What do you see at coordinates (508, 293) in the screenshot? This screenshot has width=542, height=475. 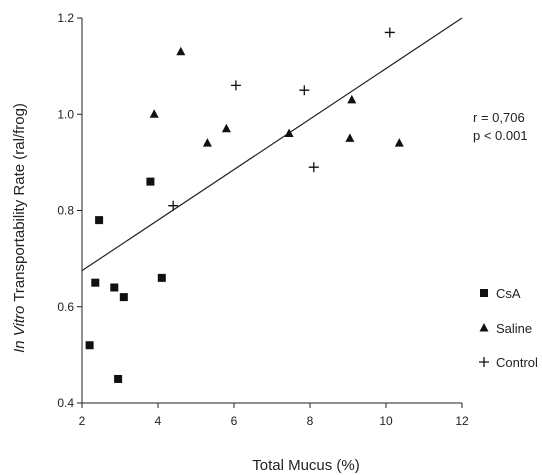 I see `legend-label-csa: CsA` at bounding box center [508, 293].